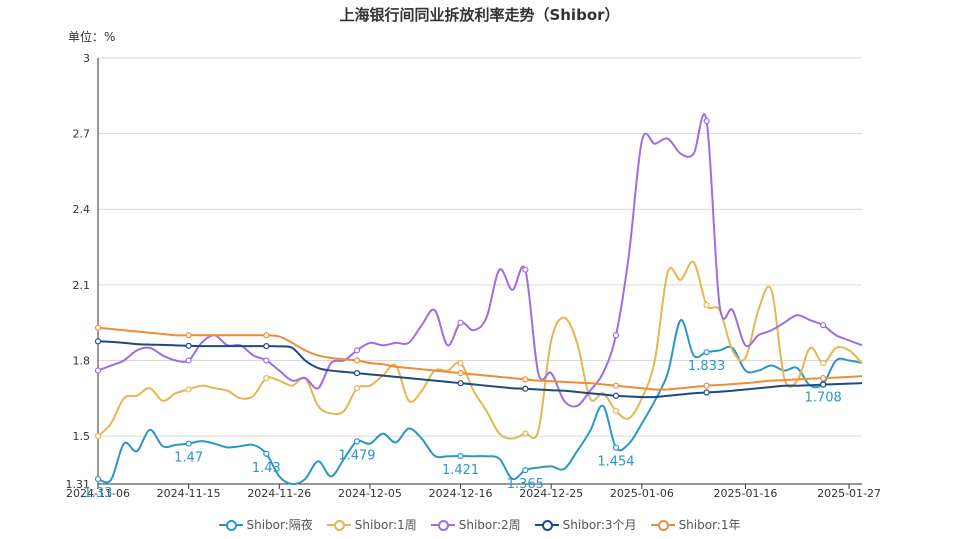 Image resolution: width=959 pixels, height=539 pixels. I want to click on y-tick-label: 2.1, so click(82, 285).